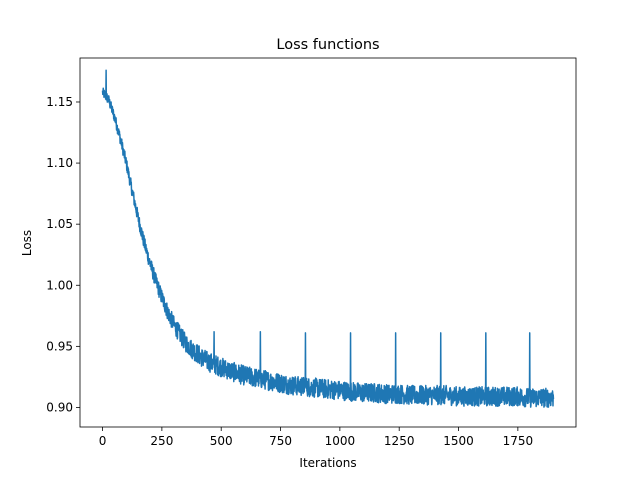  I want to click on x-tick-label: 1250, so click(399, 441).